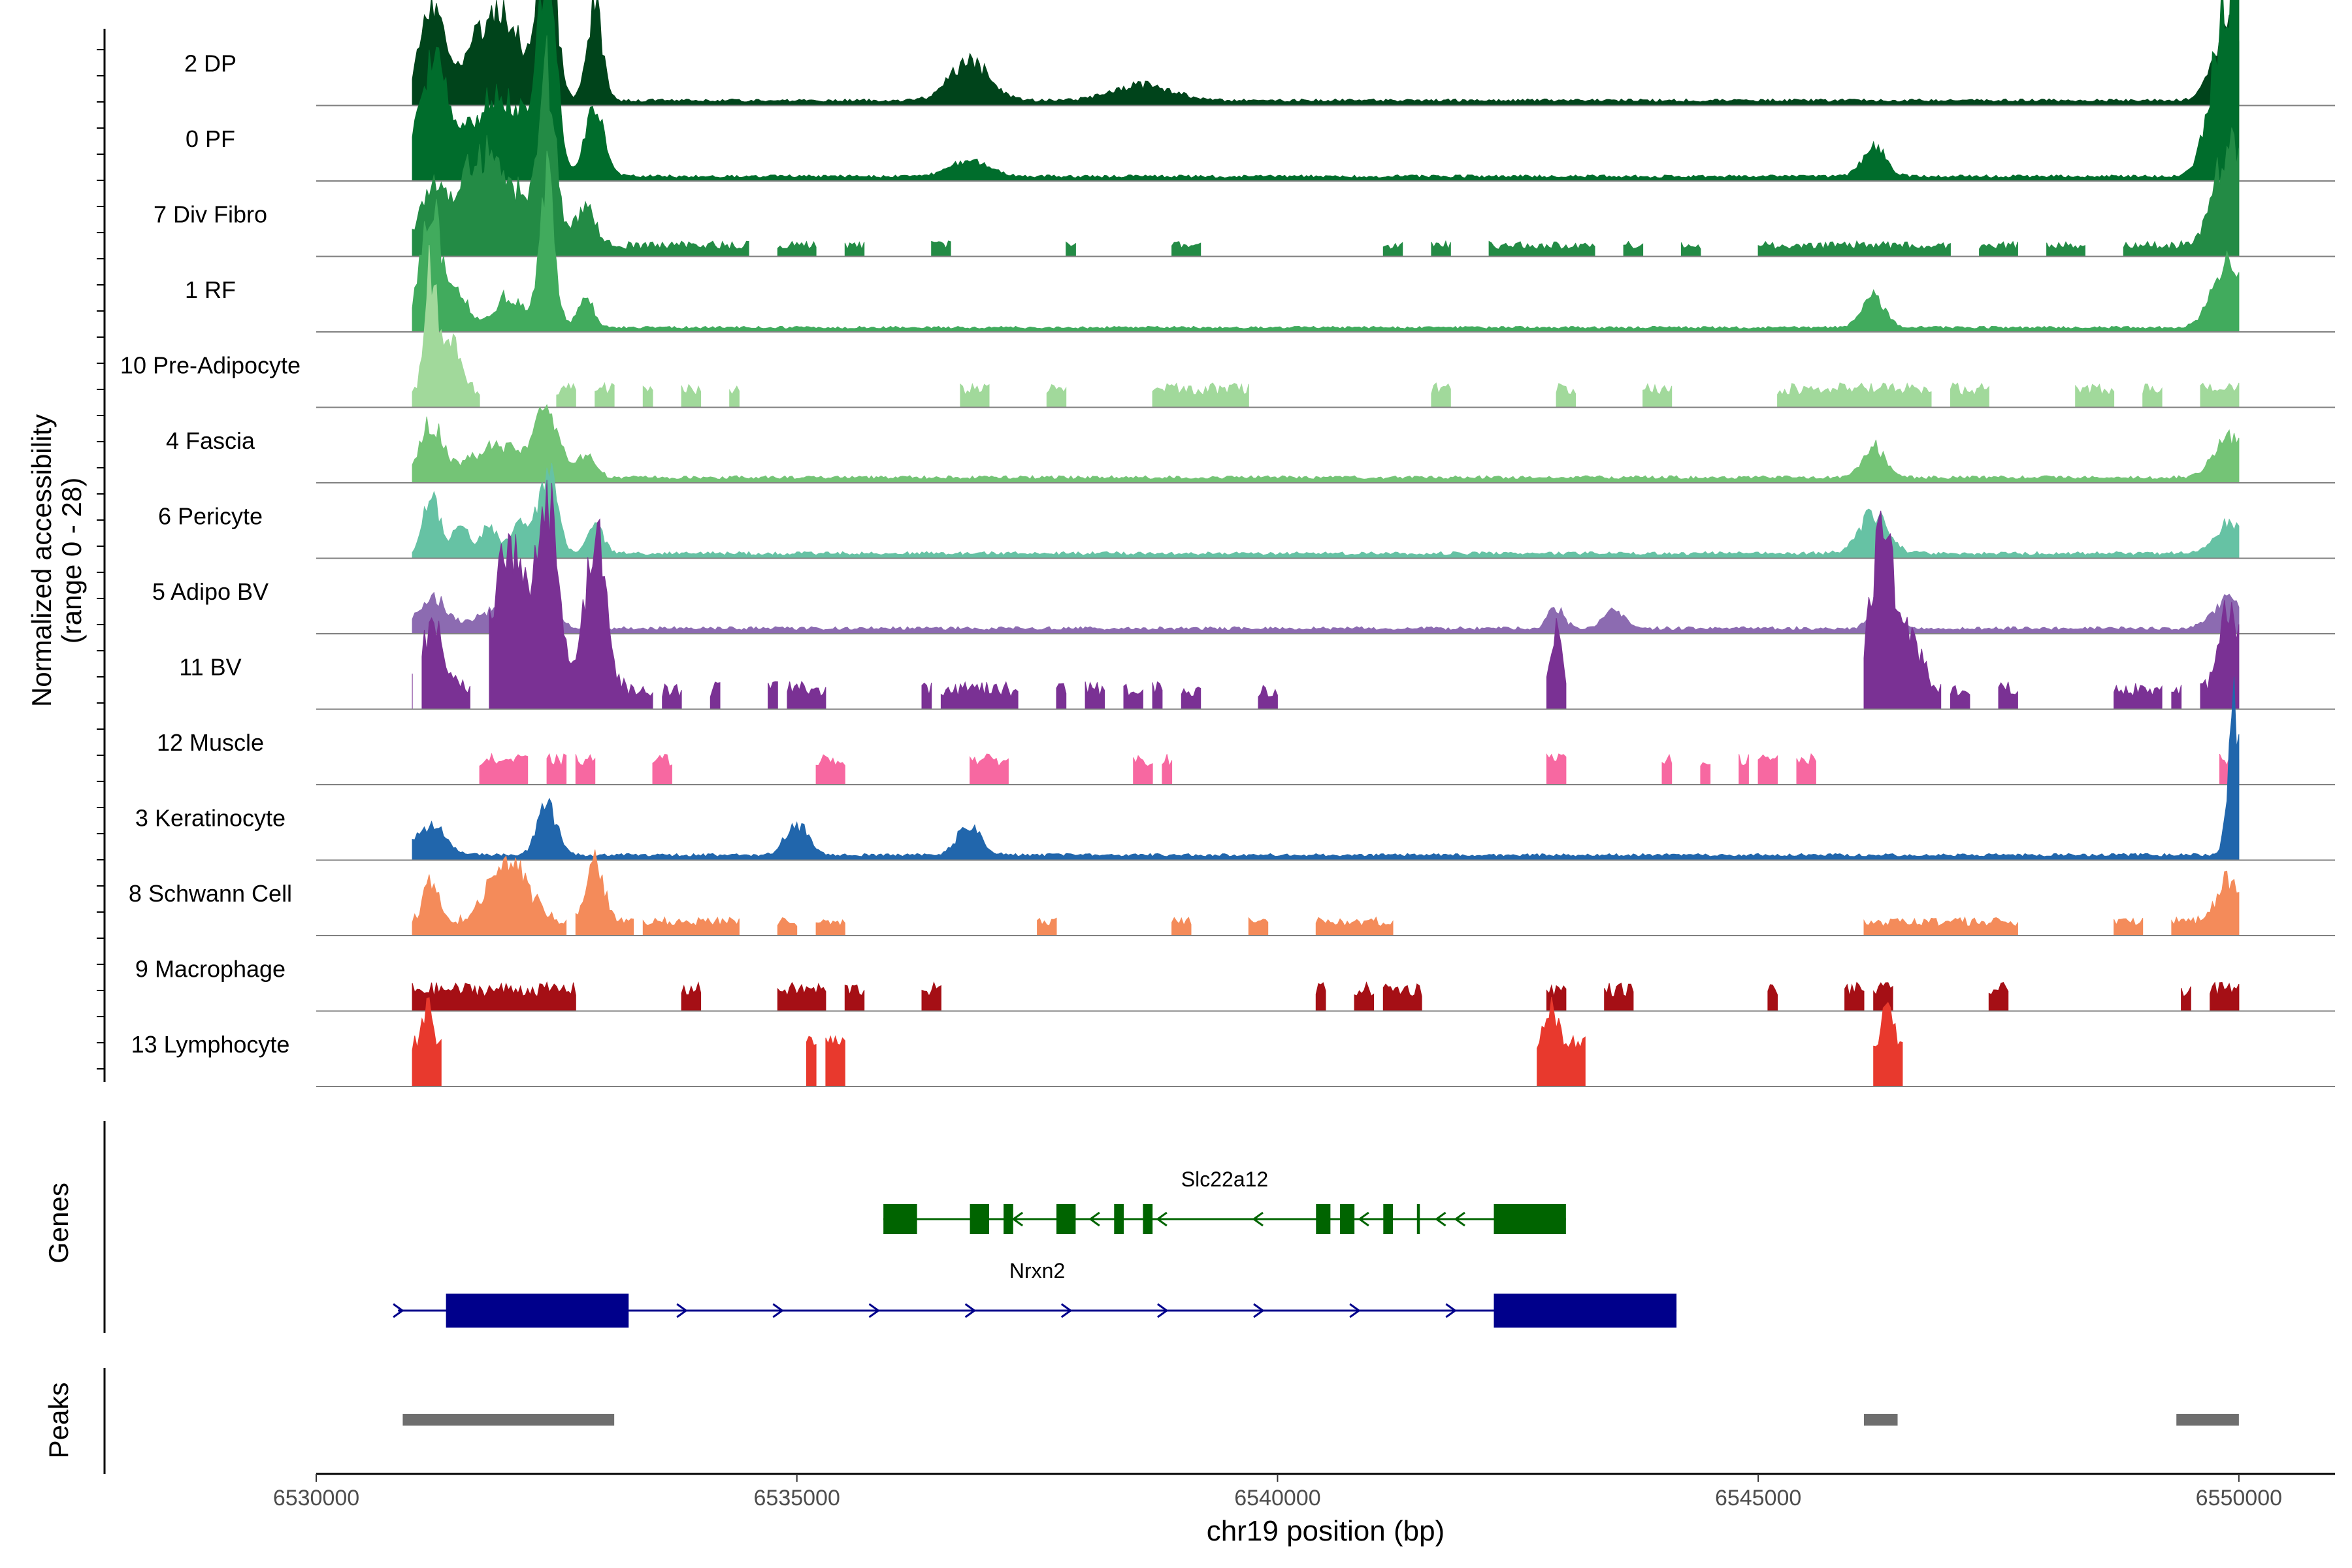  What do you see at coordinates (210, 893) in the screenshot?
I see `track-label: 8 Schwann Cell` at bounding box center [210, 893].